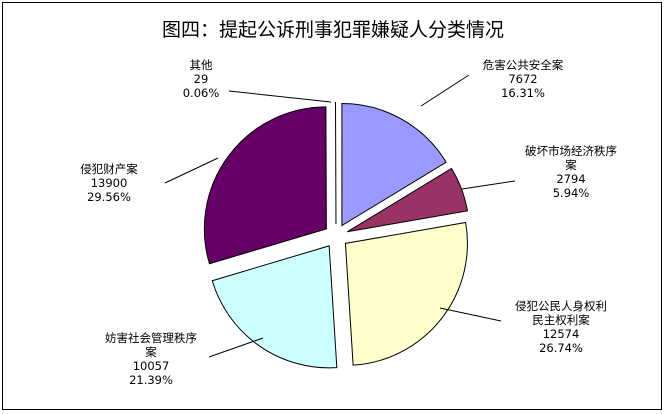 The width and height of the screenshot is (666, 414). Describe the element at coordinates (561, 327) in the screenshot. I see `slice-label-3: 侵犯公民人身权利民主权利案 12574 26.74%` at that location.